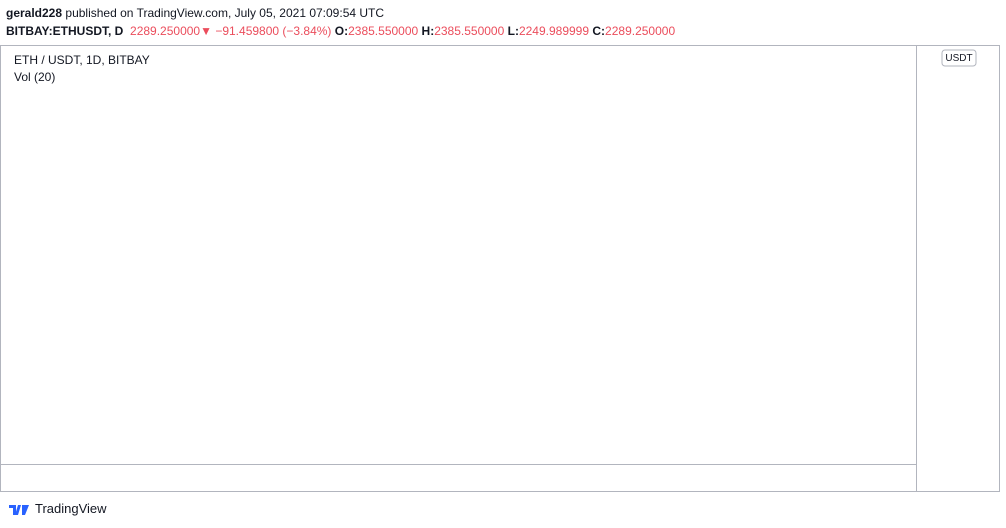 Image resolution: width=1006 pixels, height=528 pixels. I want to click on volume-label: Vol (20), so click(34, 77).